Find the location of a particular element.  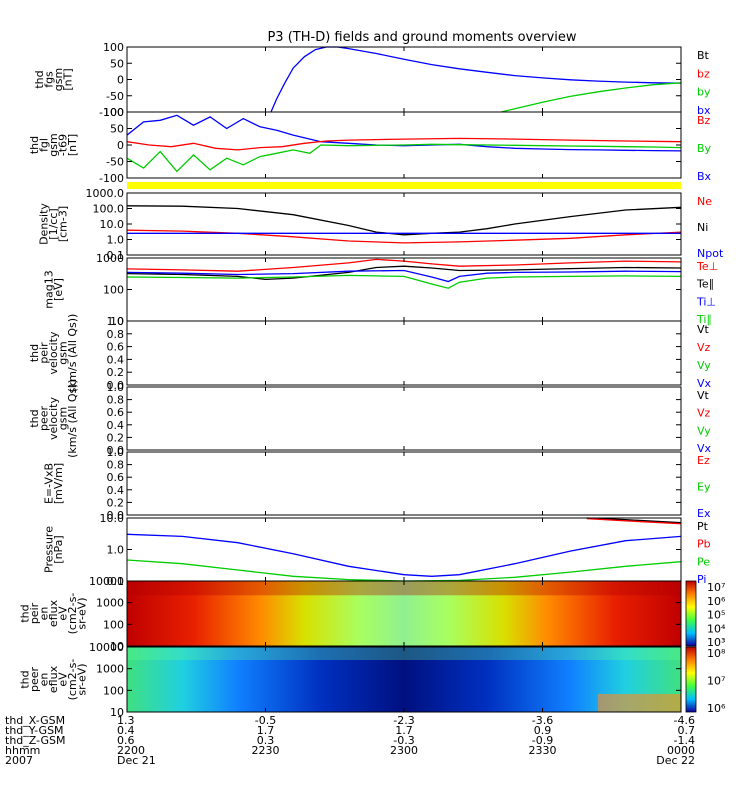

x-axis-tick-label: Dec 22 is located at coordinates (675, 760).